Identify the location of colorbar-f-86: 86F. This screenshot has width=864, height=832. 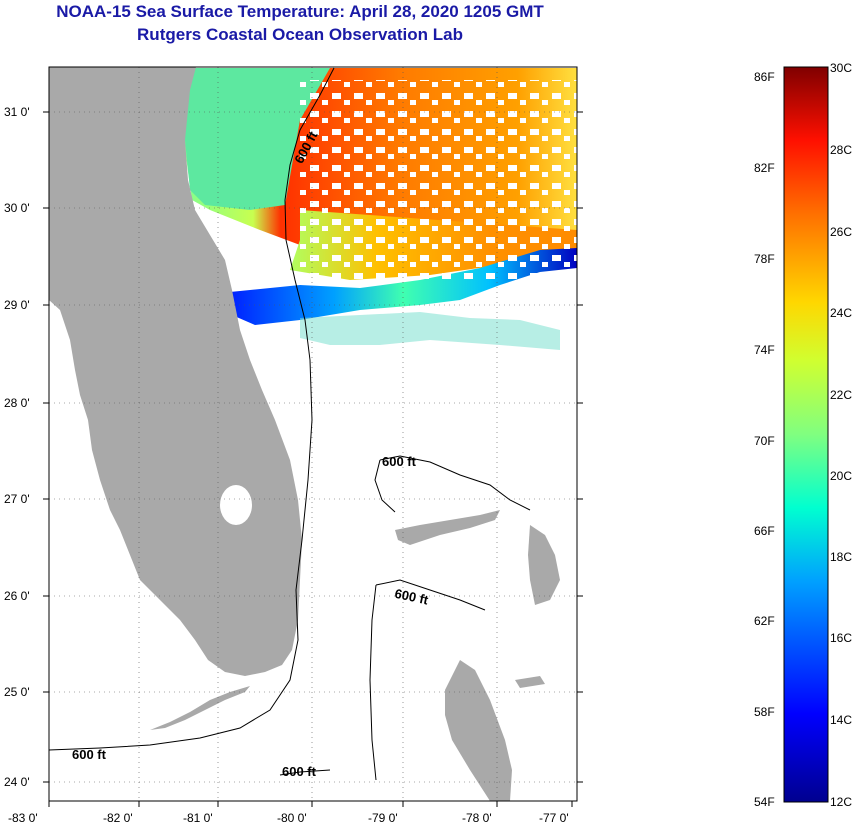
(764, 77).